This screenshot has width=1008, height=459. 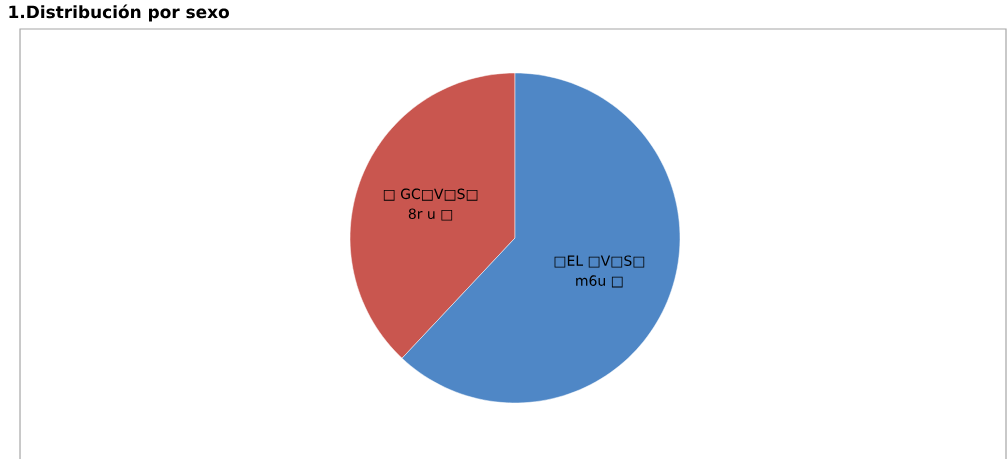 What do you see at coordinates (430, 214) in the screenshot?
I see `text: 8r u □` at bounding box center [430, 214].